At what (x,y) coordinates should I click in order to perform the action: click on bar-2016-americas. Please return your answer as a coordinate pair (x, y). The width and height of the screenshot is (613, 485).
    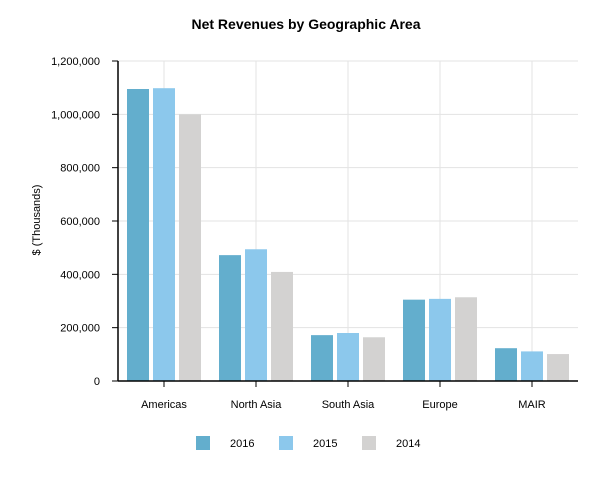
    Looking at the image, I should click on (138, 235).